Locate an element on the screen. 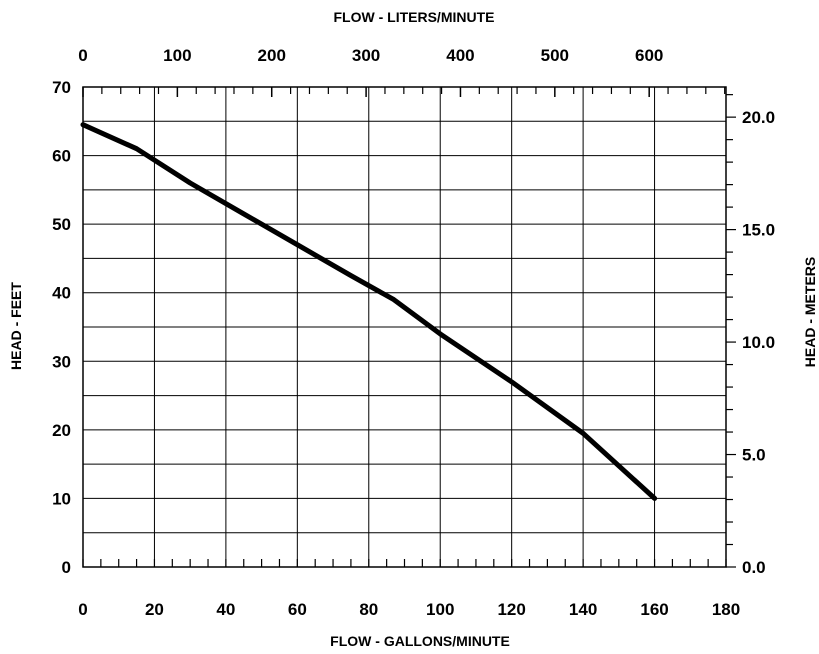  y-right-axis-title: HEAD - METERS is located at coordinates (810, 312).